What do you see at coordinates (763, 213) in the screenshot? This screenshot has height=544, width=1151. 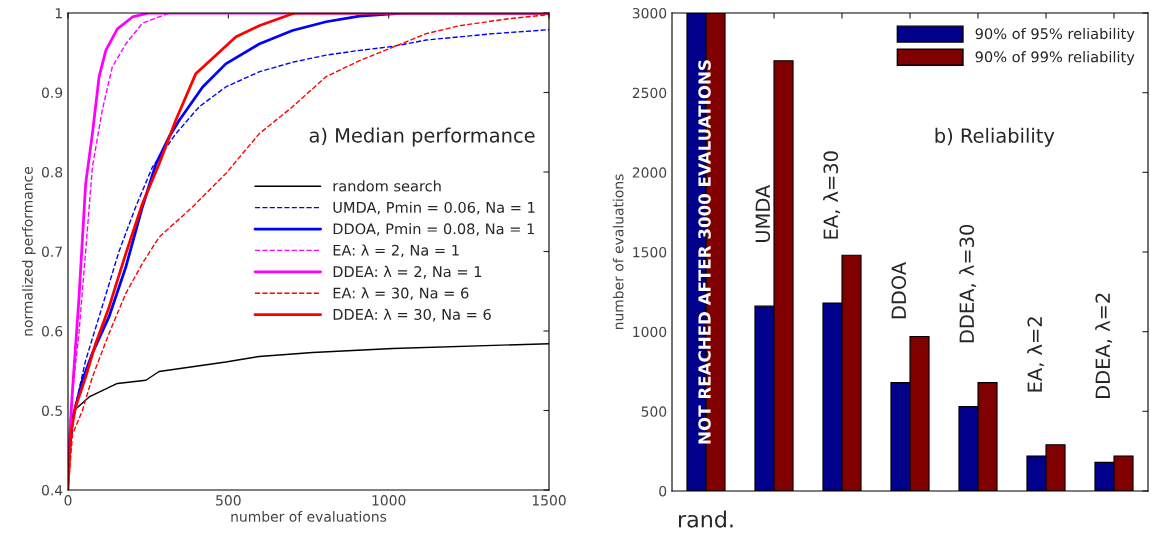 I see `x-tick-label: UMDA` at bounding box center [763, 213].